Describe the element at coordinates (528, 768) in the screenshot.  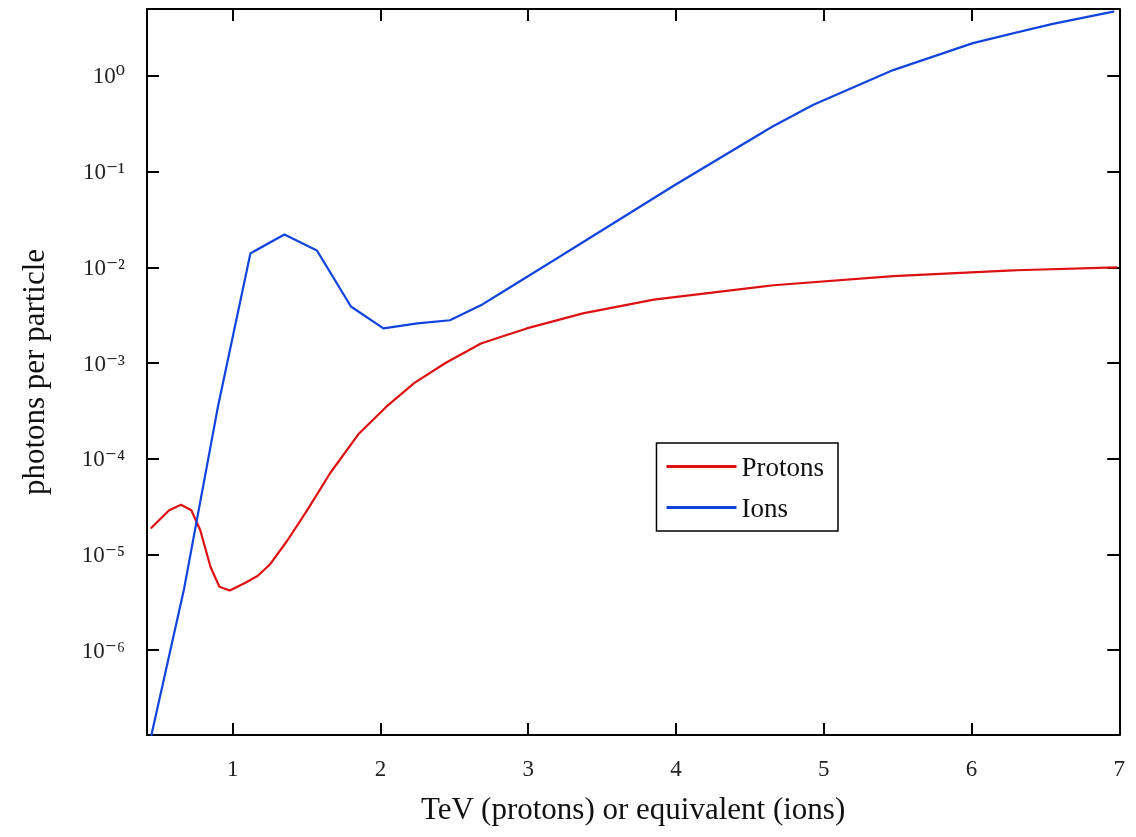
I see `x-tick-label: 3` at that location.